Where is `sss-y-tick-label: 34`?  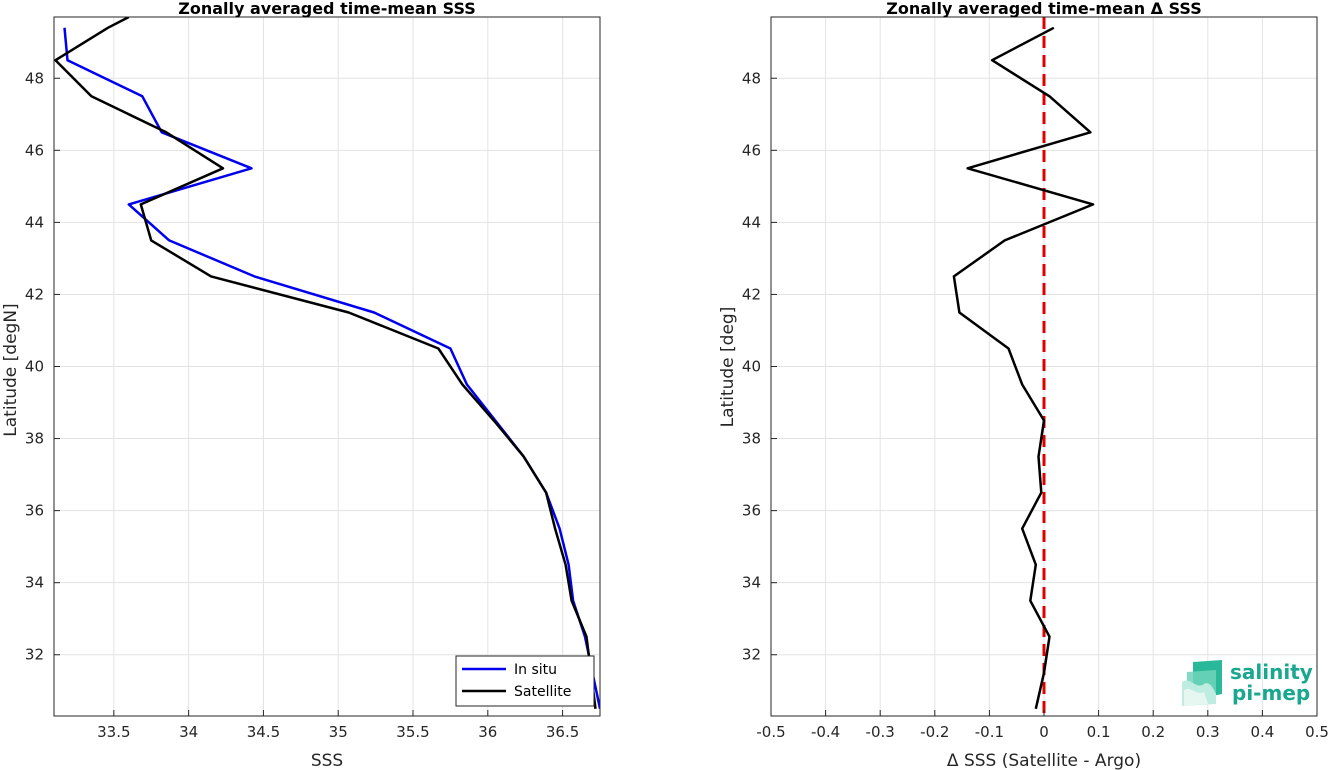
sss-y-tick-label: 34 is located at coordinates (34, 583).